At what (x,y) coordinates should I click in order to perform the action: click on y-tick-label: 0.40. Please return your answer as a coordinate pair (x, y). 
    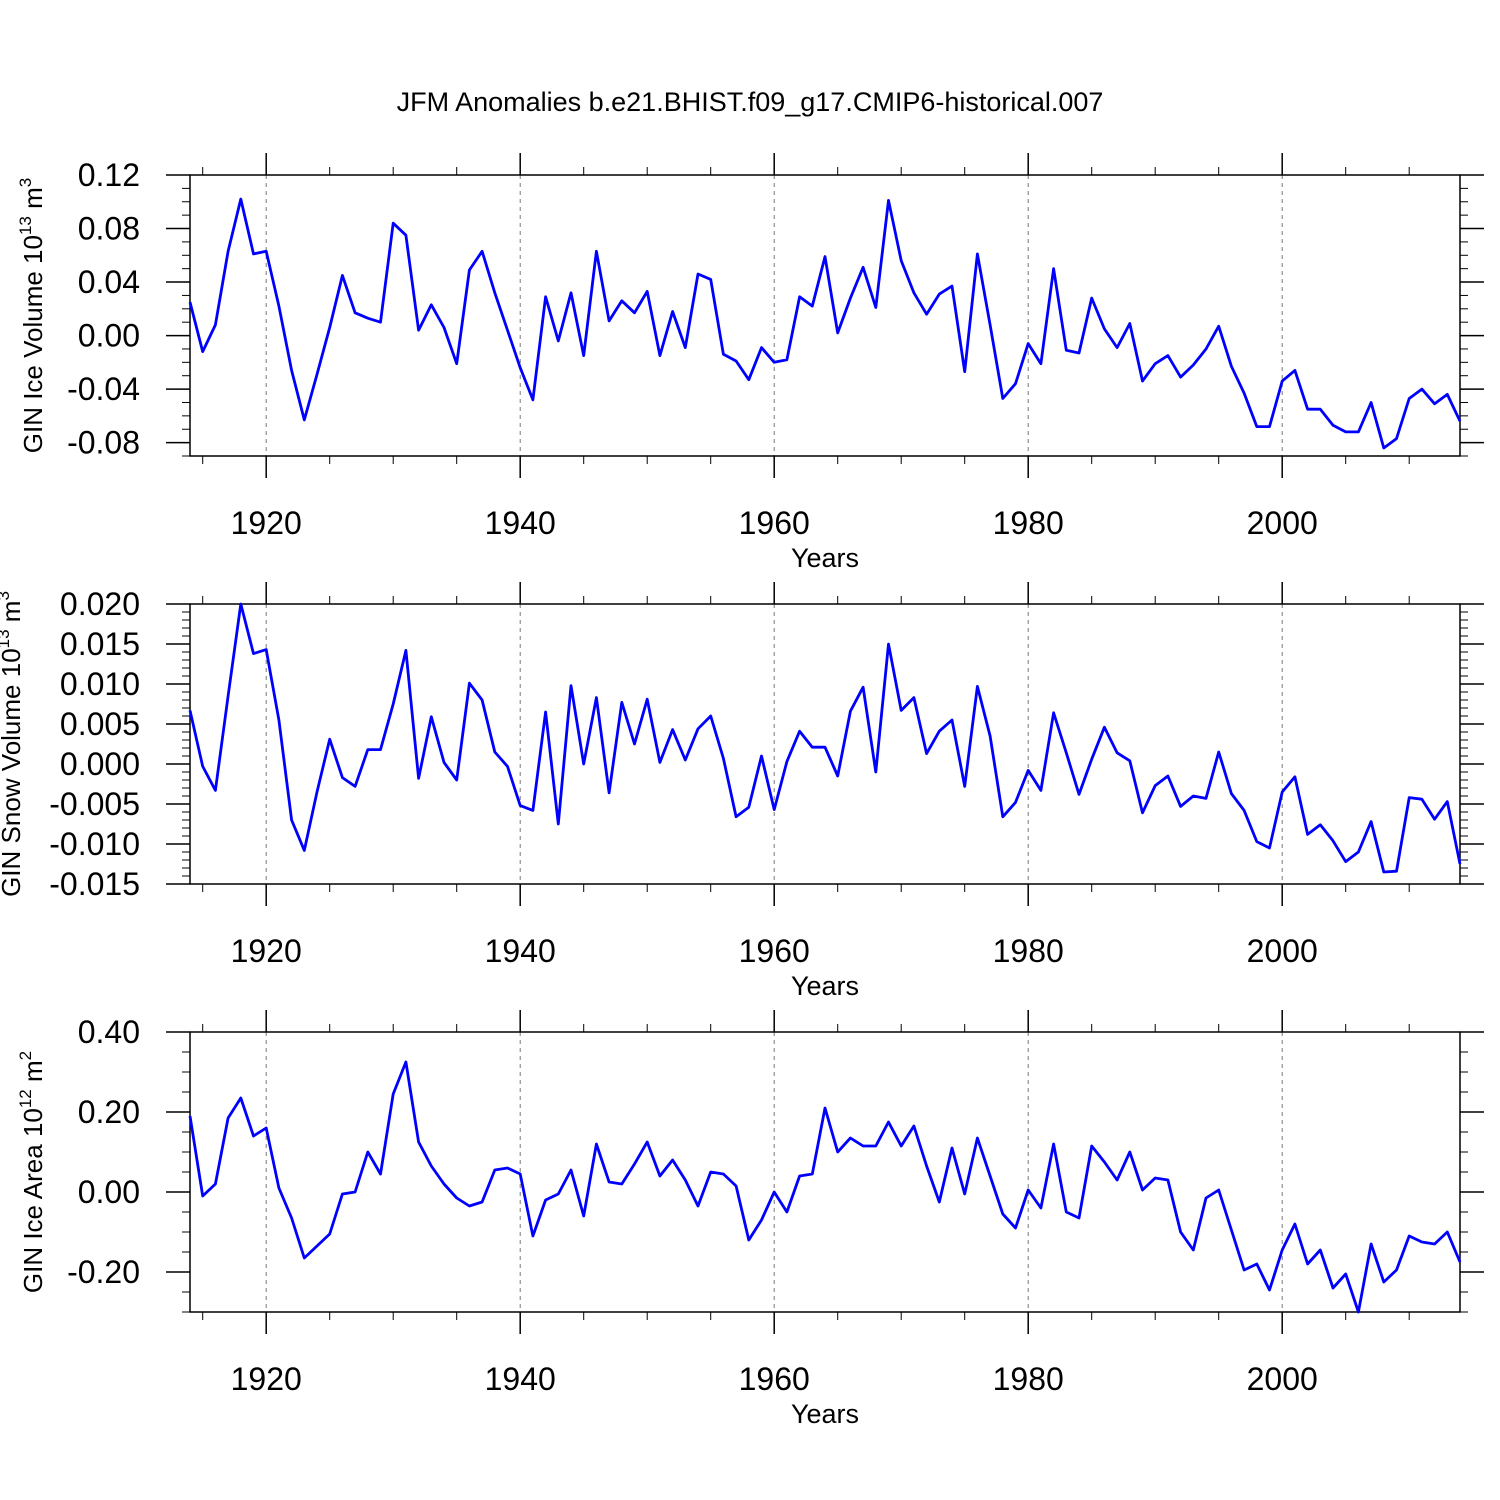
    Looking at the image, I should click on (109, 1032).